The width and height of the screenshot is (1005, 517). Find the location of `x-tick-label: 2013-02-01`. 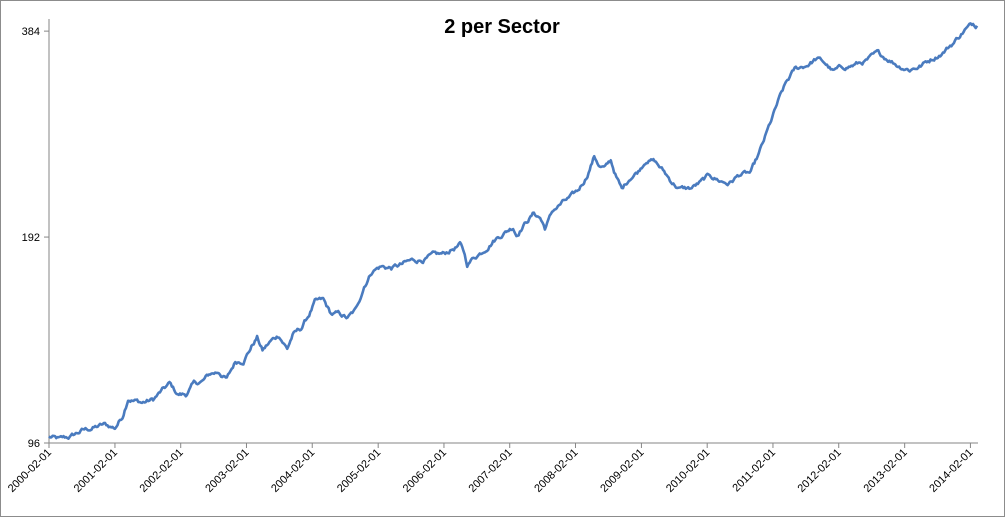

x-tick-label: 2013-02-01 is located at coordinates (886, 471).